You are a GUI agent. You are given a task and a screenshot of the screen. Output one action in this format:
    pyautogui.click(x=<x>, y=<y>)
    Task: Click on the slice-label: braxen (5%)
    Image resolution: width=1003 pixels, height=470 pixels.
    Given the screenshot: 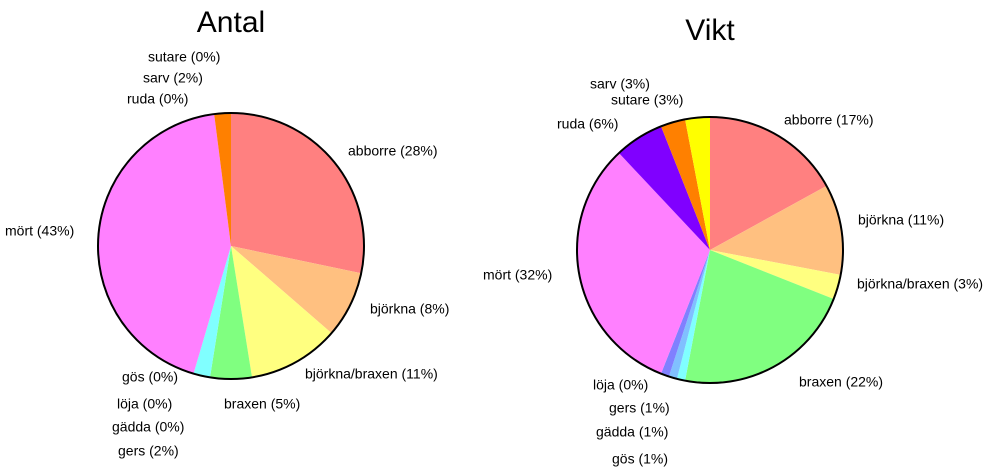 What is the action you would take?
    pyautogui.click(x=262, y=404)
    